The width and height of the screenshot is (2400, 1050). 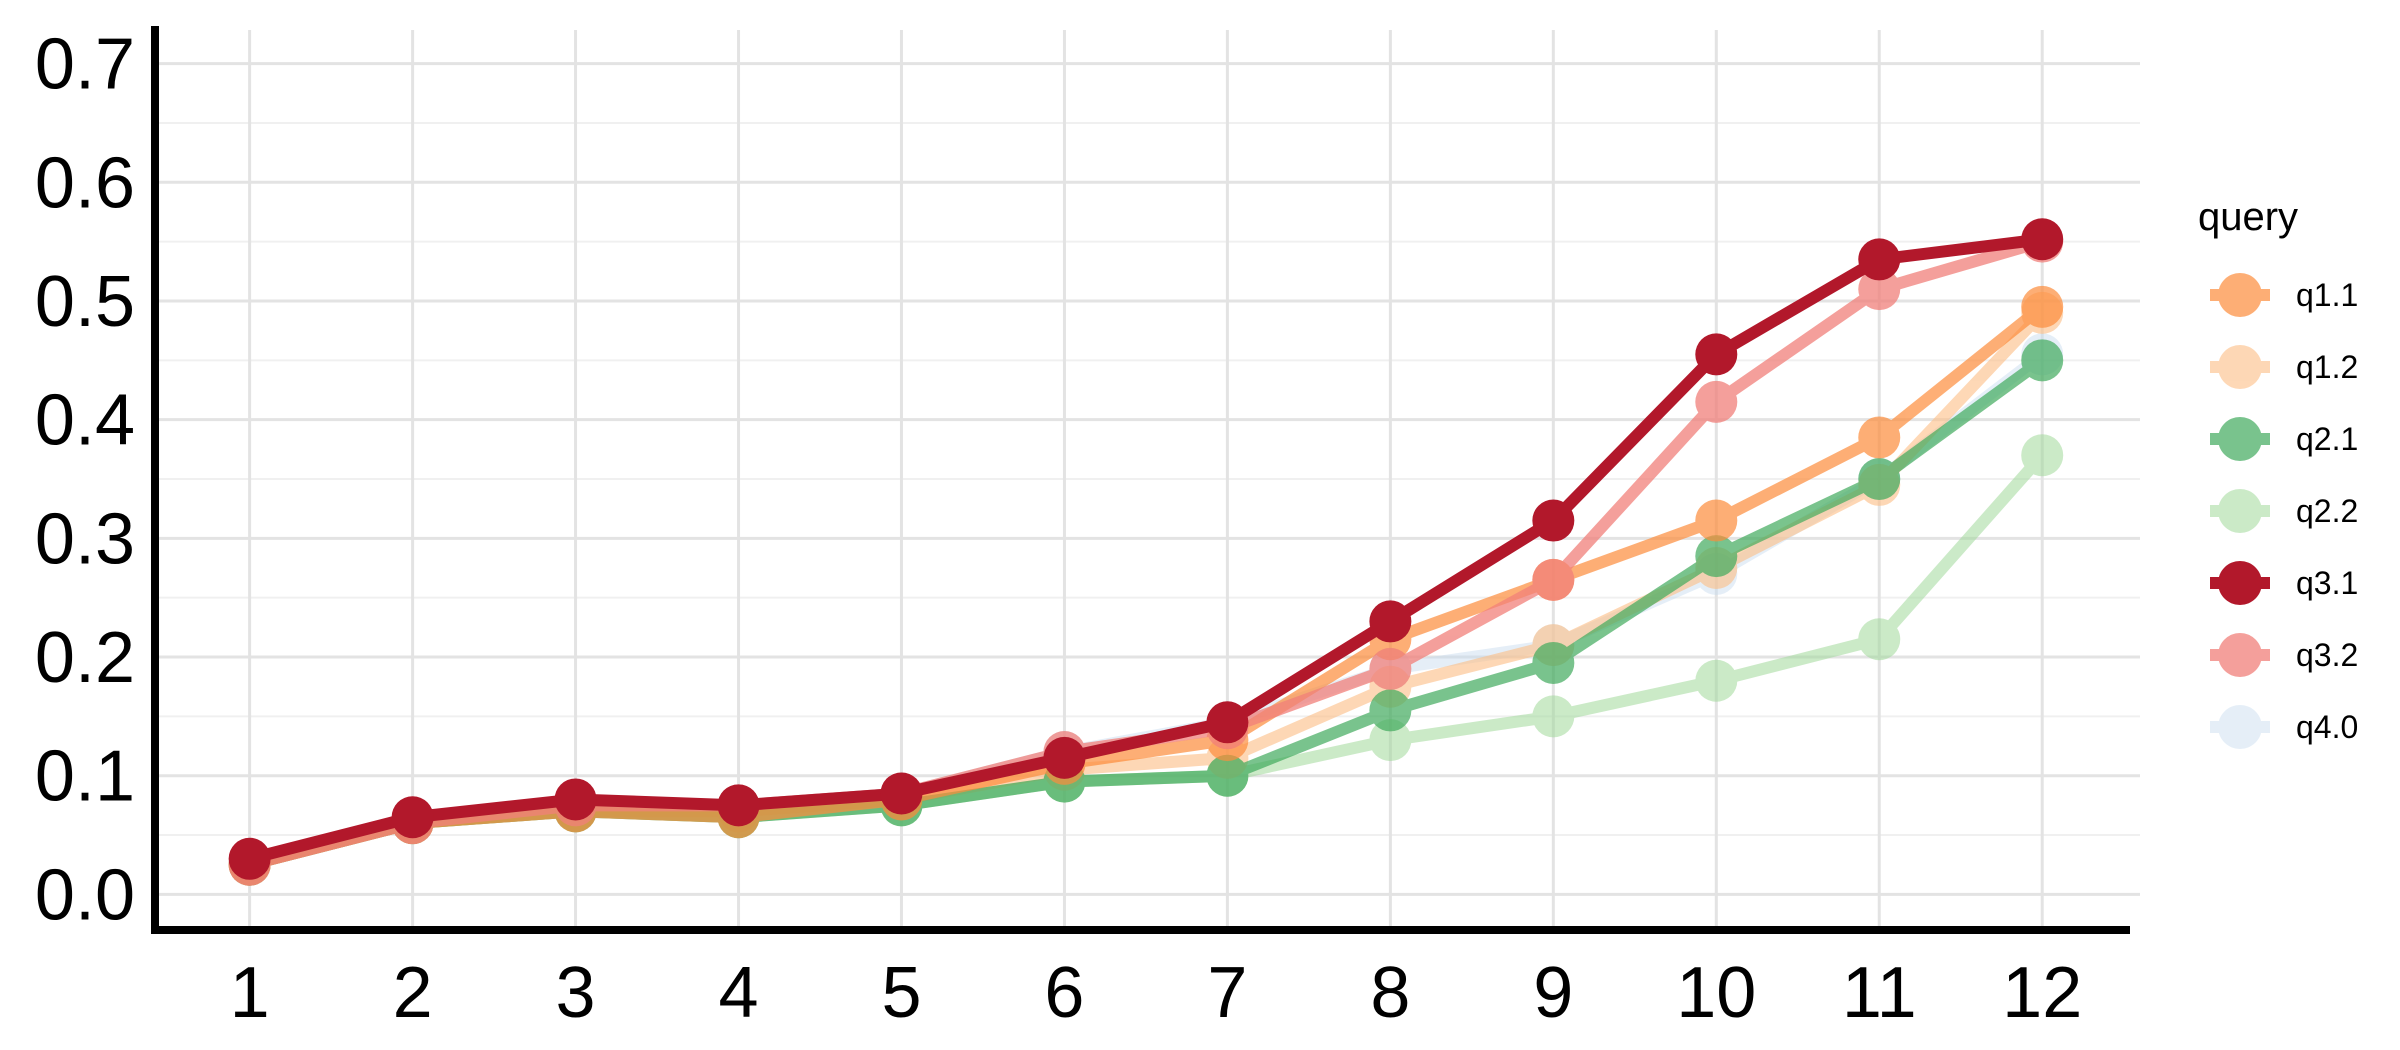 What do you see at coordinates (2327, 295) in the screenshot?
I see `legend-label: q1.1` at bounding box center [2327, 295].